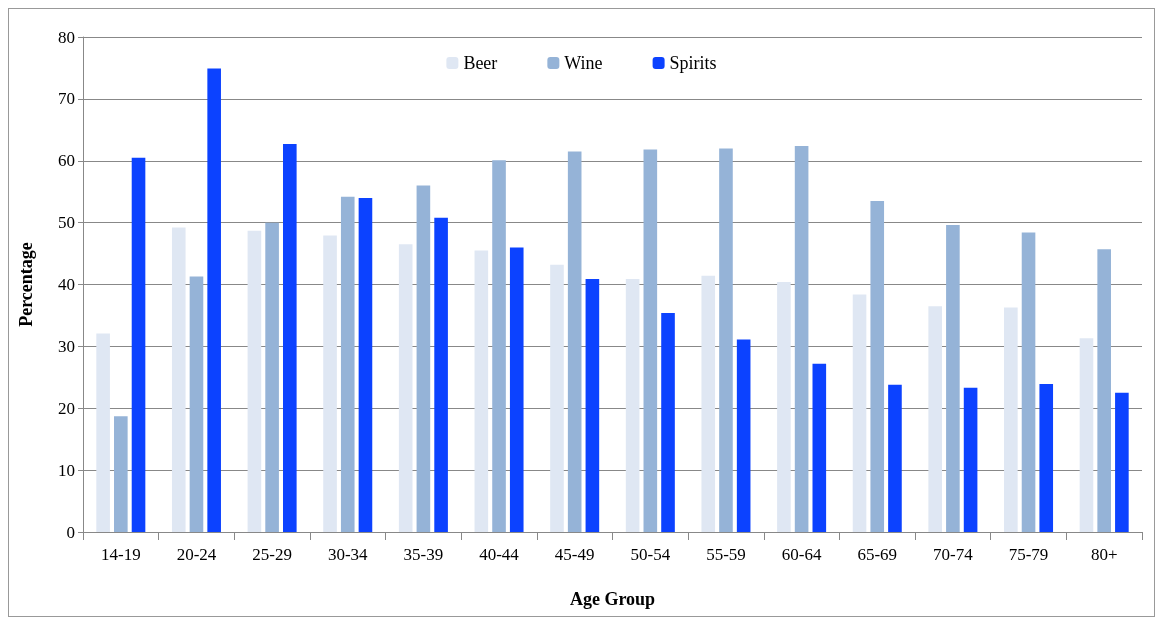  I want to click on x-tick-label: 25-29, so click(272, 554).